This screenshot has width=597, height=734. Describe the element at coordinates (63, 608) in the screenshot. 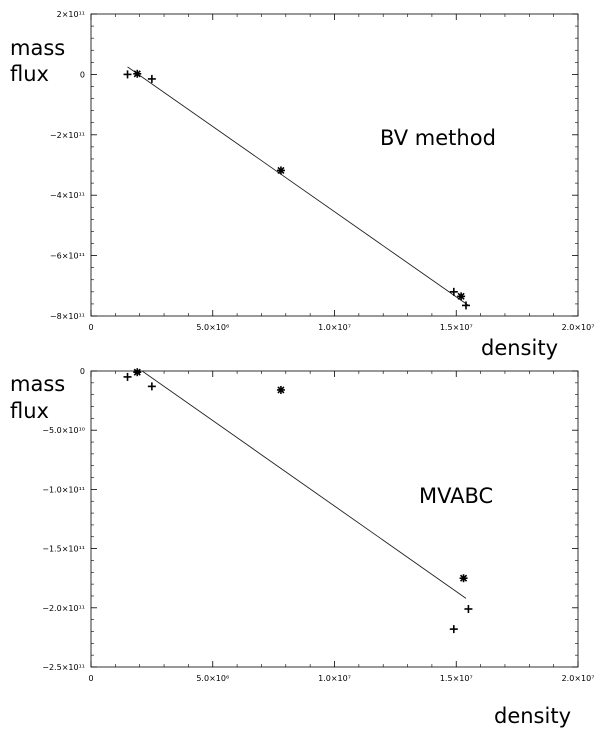

I see `y-tick-label: −2.0×10¹¹` at that location.